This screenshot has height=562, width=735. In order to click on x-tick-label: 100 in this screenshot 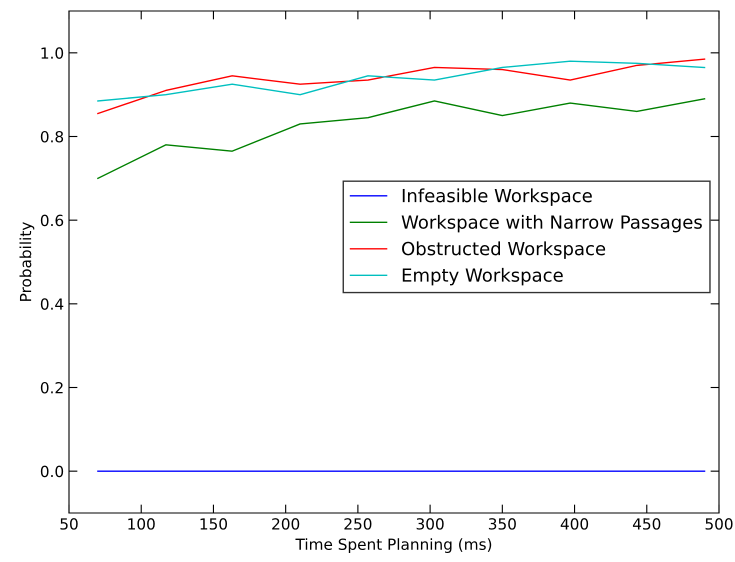, I will do `click(141, 524)`.